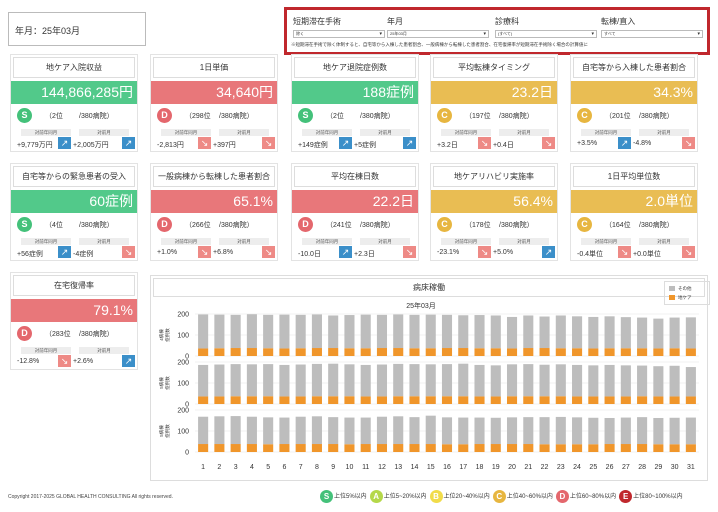 The image size is (718, 512). Describe the element at coordinates (380, 34) in the screenshot. I see `chevron-down-icon: ▾` at that location.